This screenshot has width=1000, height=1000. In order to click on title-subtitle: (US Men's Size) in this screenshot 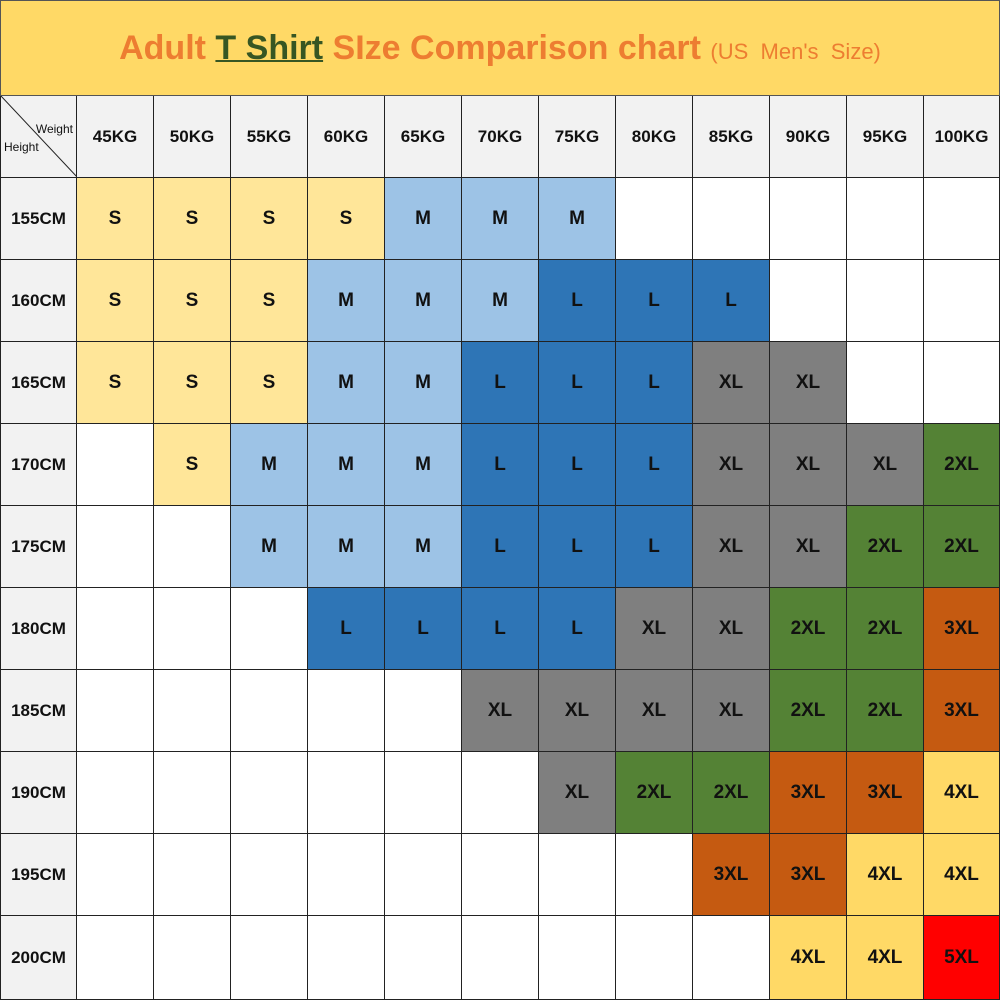, I will do `click(795, 51)`.